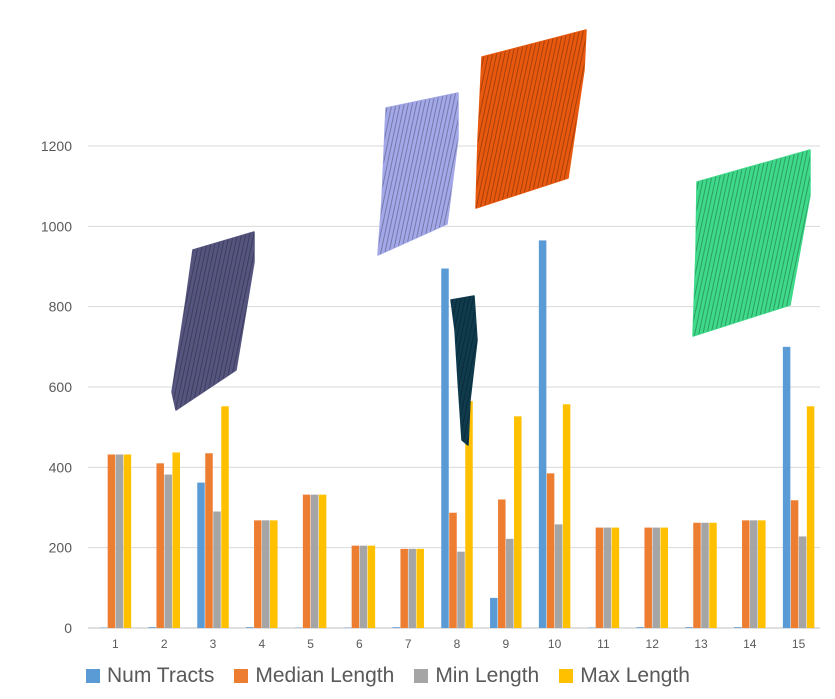  I want to click on x-tick-label: 14, so click(750, 644).